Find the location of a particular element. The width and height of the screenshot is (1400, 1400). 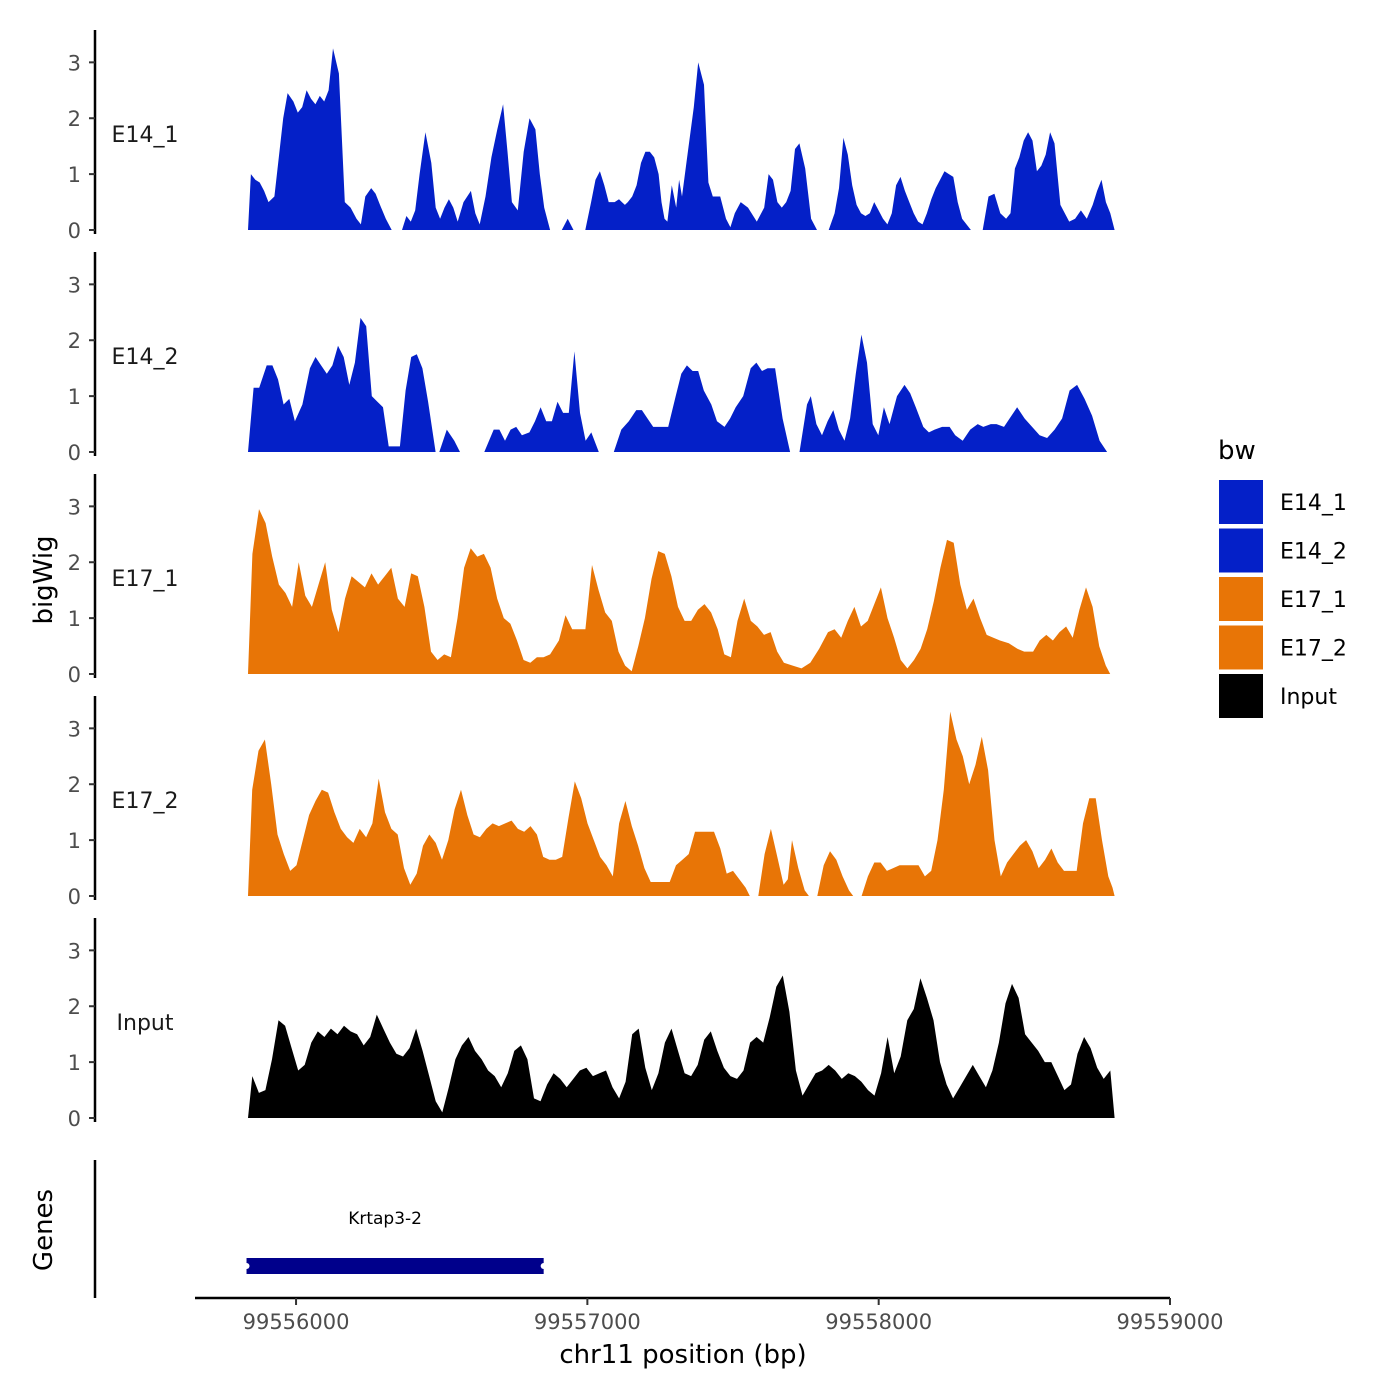

legend-label: E14_1 is located at coordinates (1313, 503).